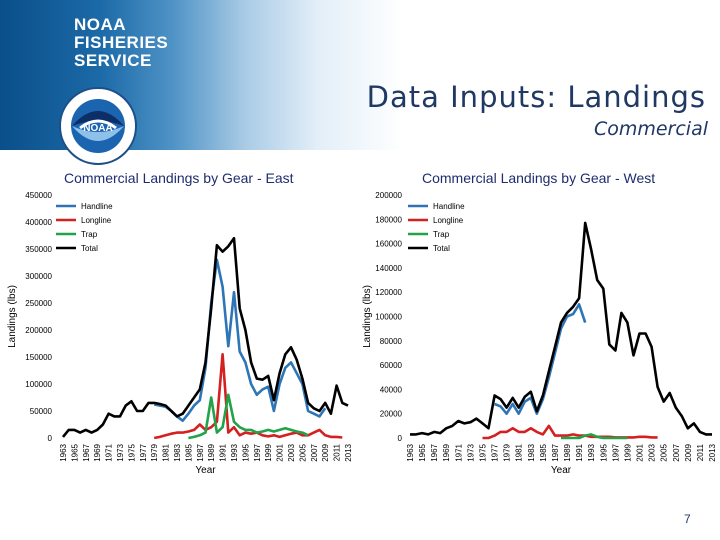 This screenshot has height=540, width=720. I want to click on page-subtitle: Commercial, so click(650, 129).